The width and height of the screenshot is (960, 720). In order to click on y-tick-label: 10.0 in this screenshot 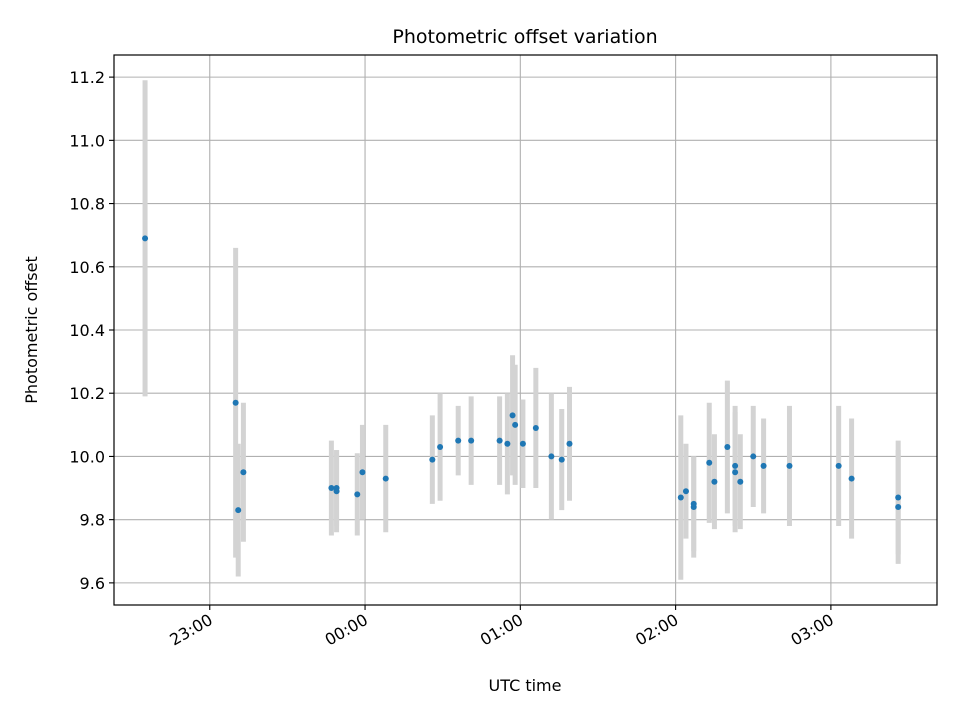, I will do `click(87, 456)`.